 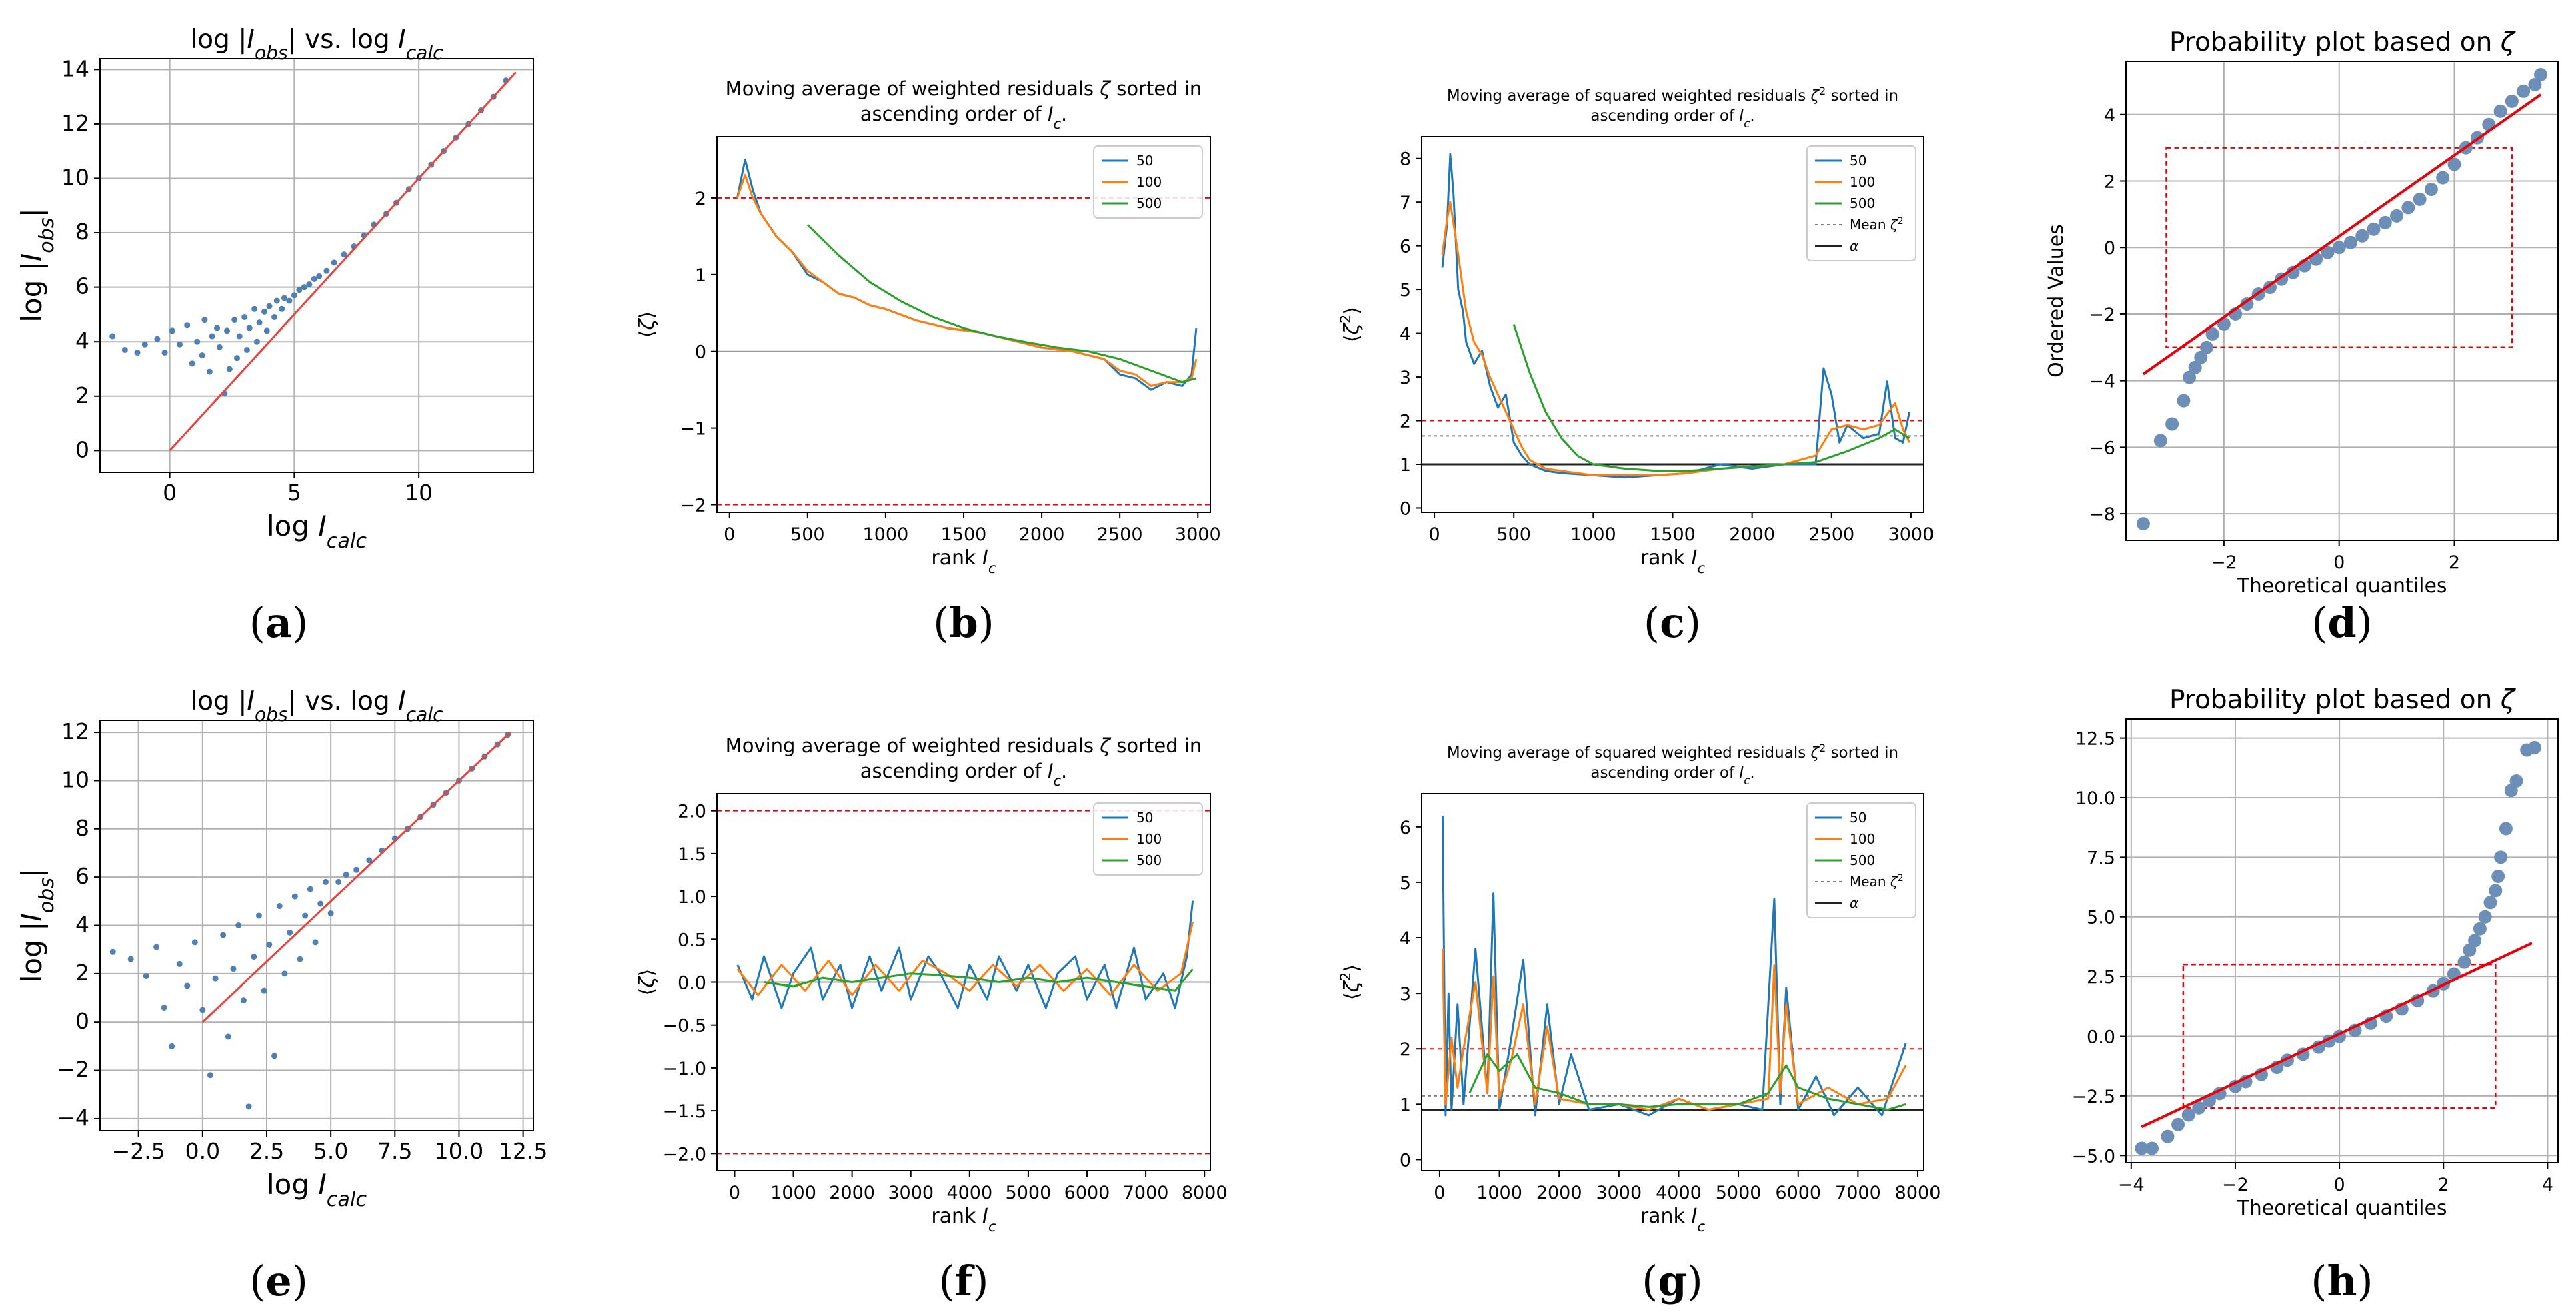 I want to click on y-axis-label: Ordered Values, so click(x=2056, y=301).